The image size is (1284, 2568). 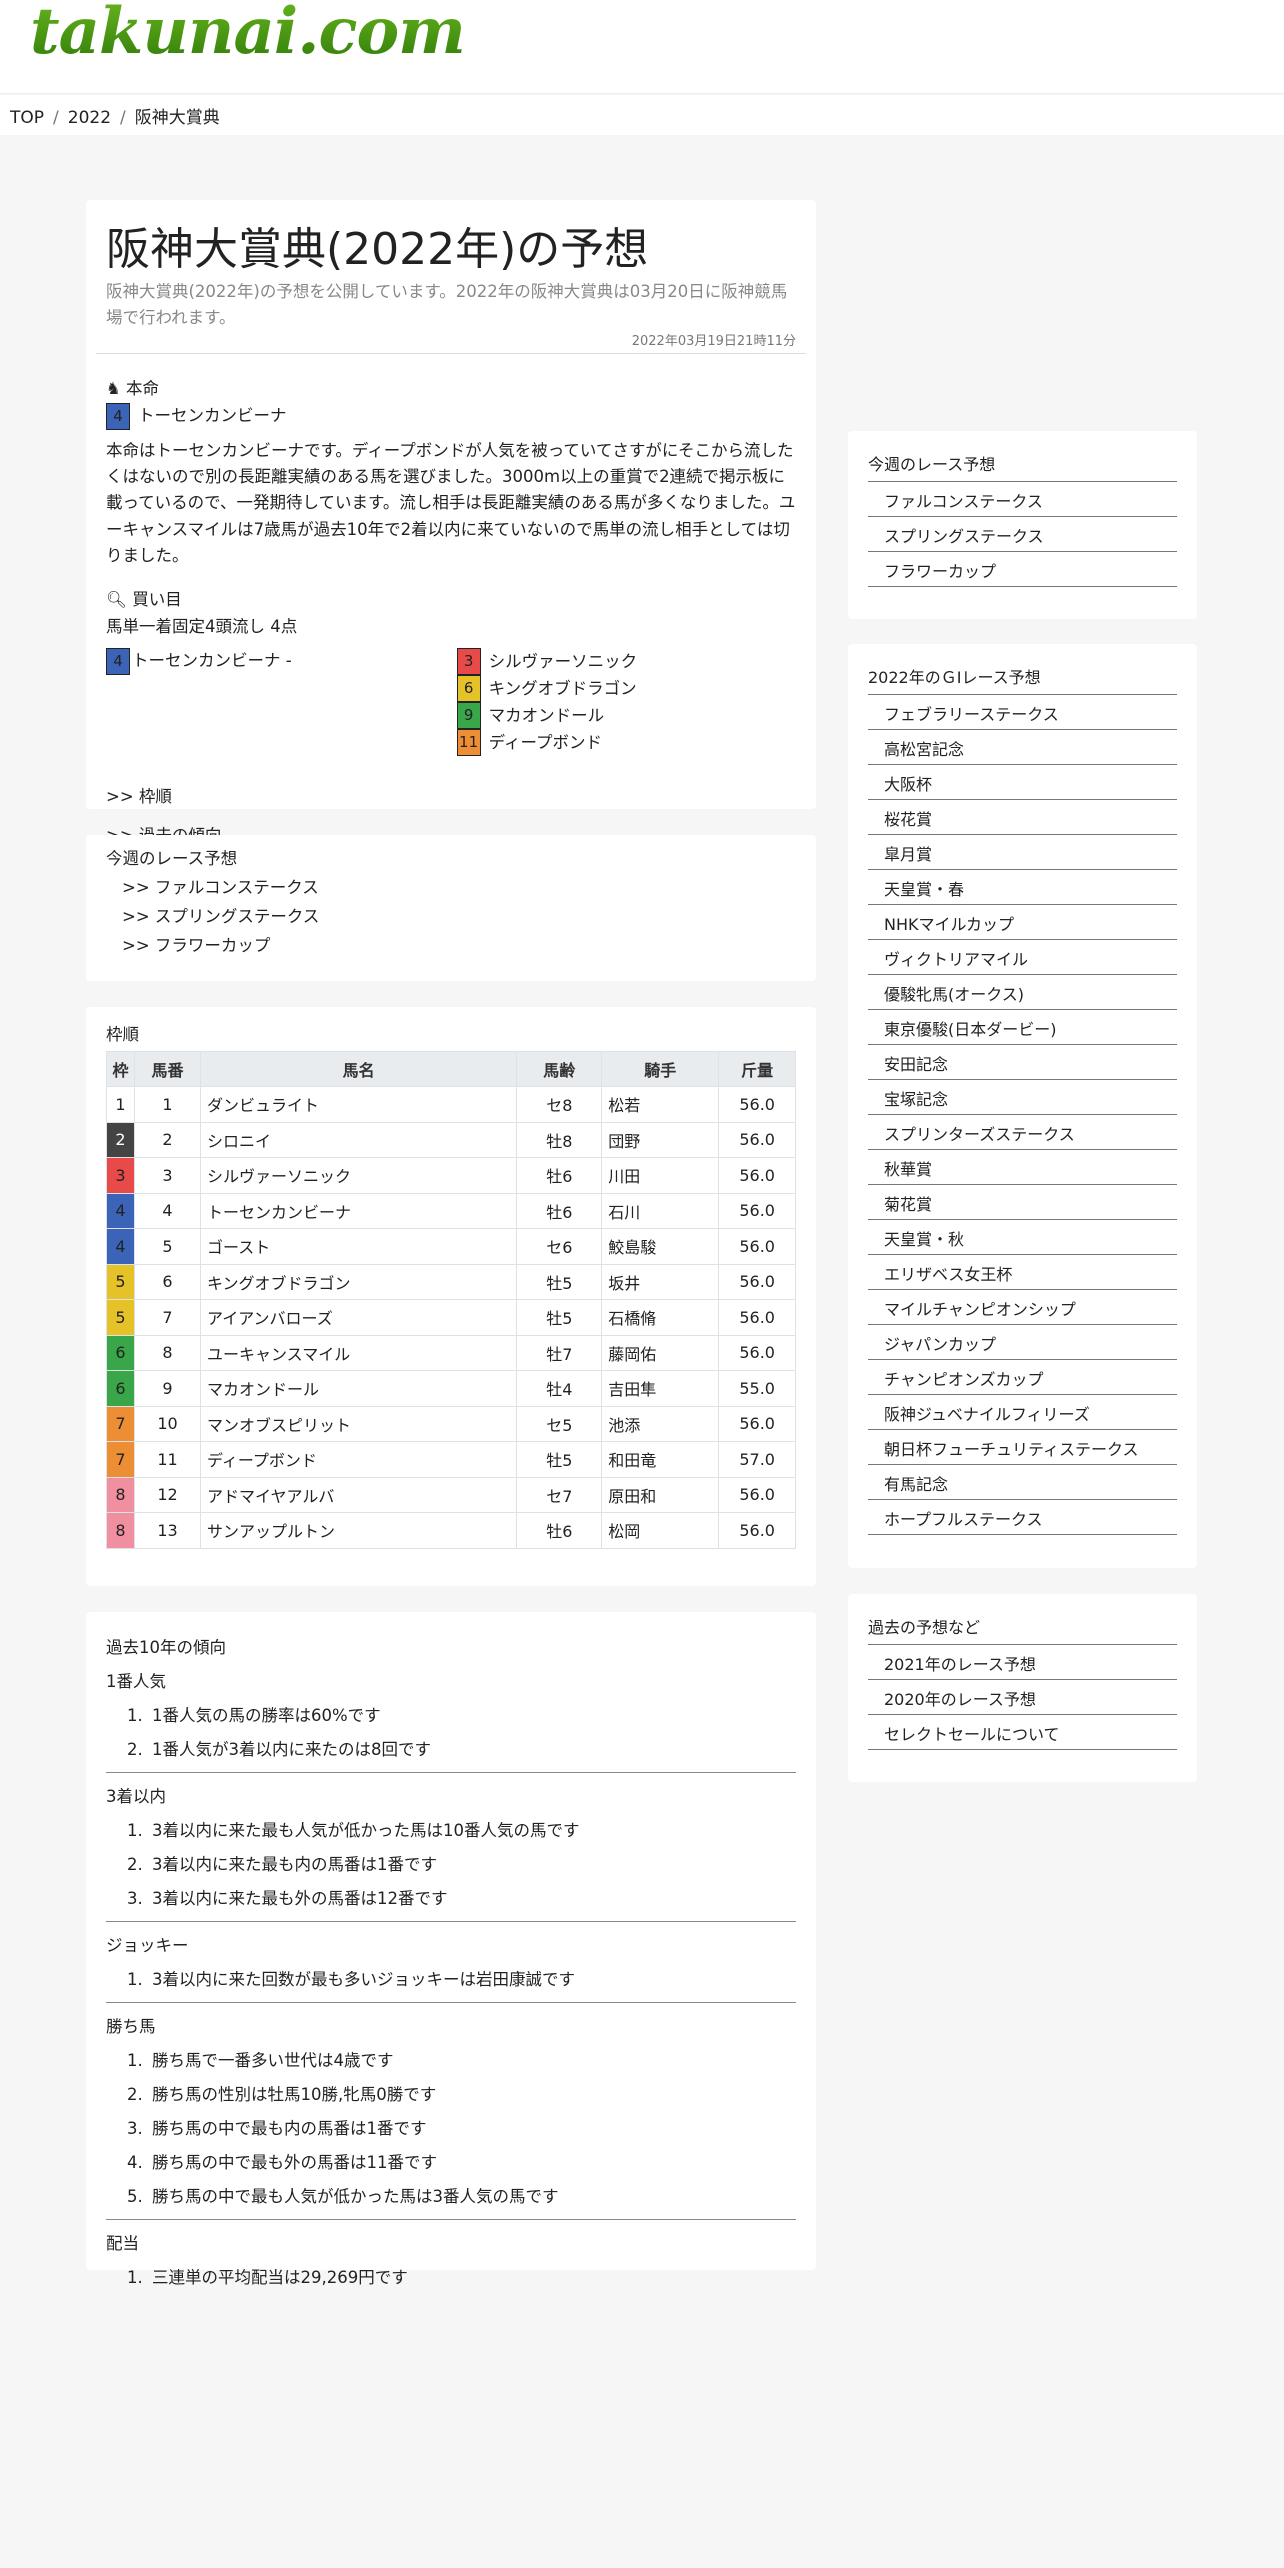 I want to click on bet-type: 馬単一着固定4頭流し 4点, so click(x=202, y=626).